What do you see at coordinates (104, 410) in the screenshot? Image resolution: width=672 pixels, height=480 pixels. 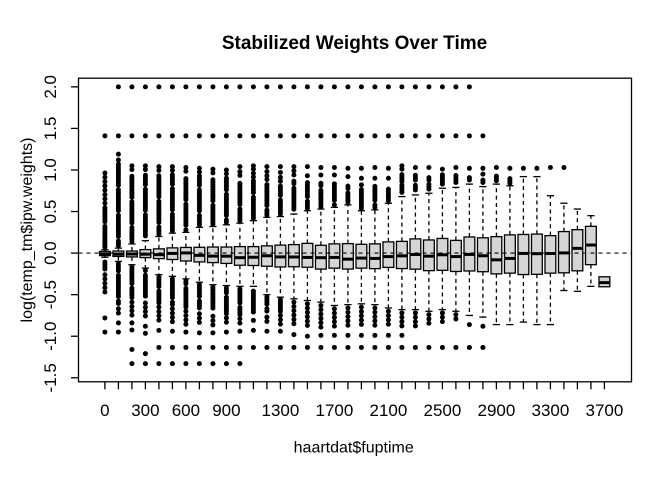 I see `x-tick-label: 0` at bounding box center [104, 410].